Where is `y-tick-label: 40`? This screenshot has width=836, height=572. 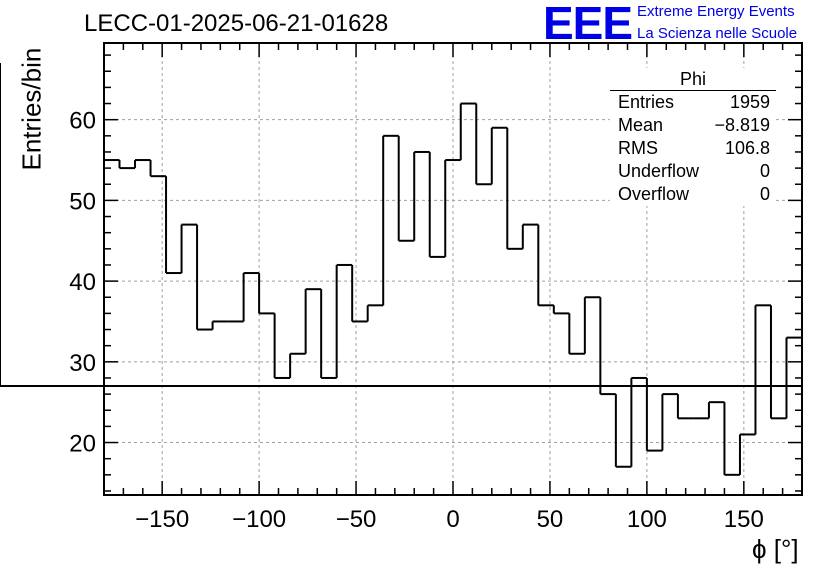 y-tick-label: 40 is located at coordinates (82, 282).